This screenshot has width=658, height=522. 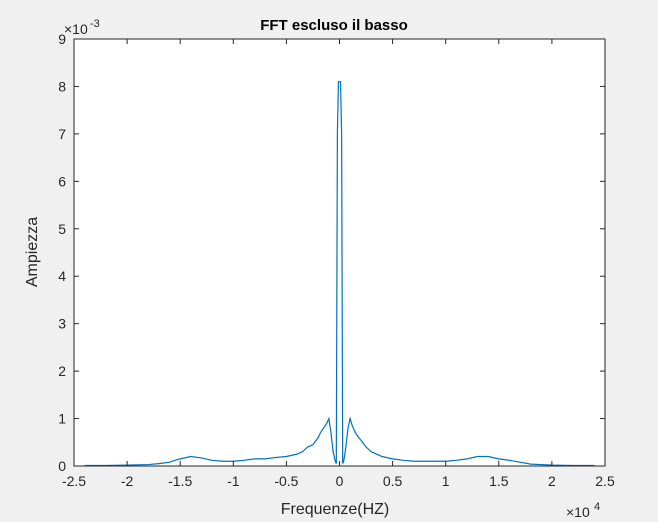 I want to click on x-tick-label: 2, so click(x=552, y=481).